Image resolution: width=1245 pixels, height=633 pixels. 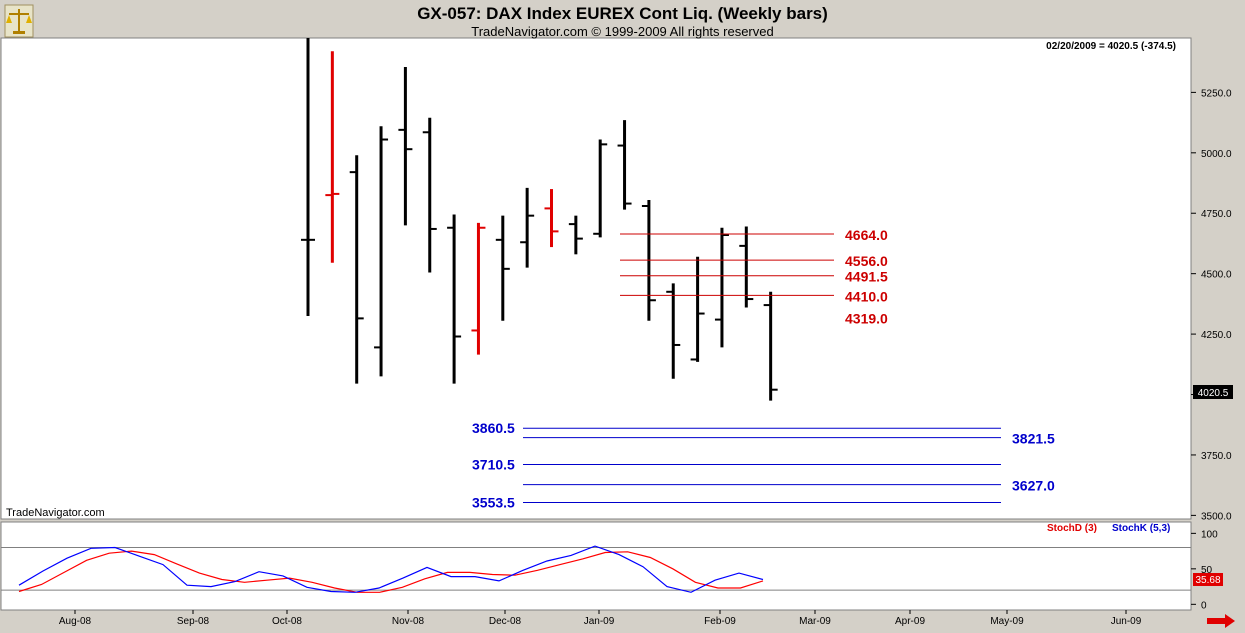 What do you see at coordinates (1007, 621) in the screenshot?
I see `x-tick-label: May-09` at bounding box center [1007, 621].